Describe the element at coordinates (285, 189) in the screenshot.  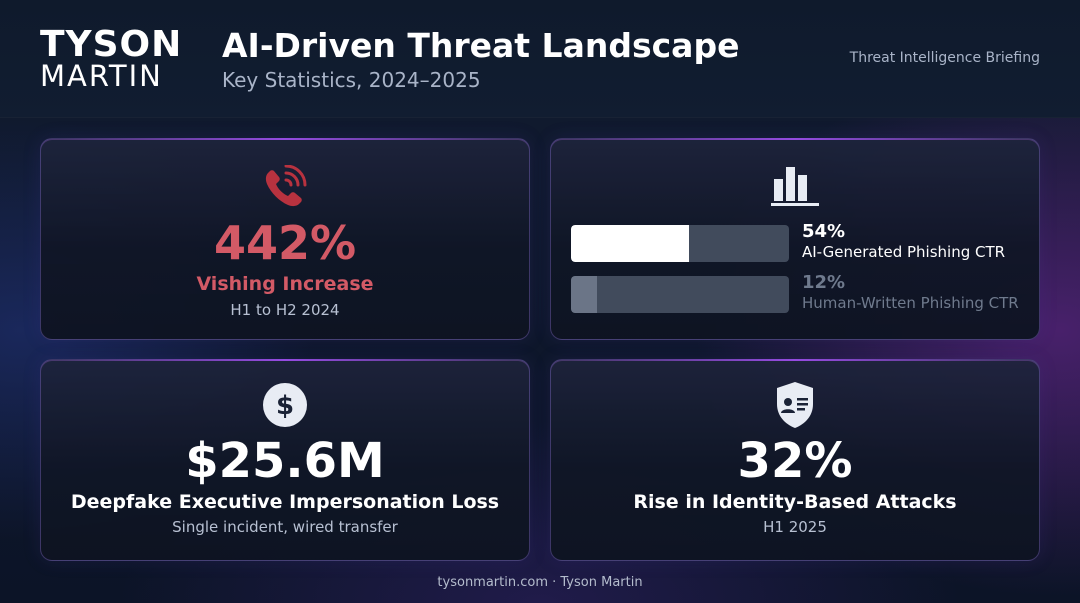
I see `phone-signal-icon` at that location.